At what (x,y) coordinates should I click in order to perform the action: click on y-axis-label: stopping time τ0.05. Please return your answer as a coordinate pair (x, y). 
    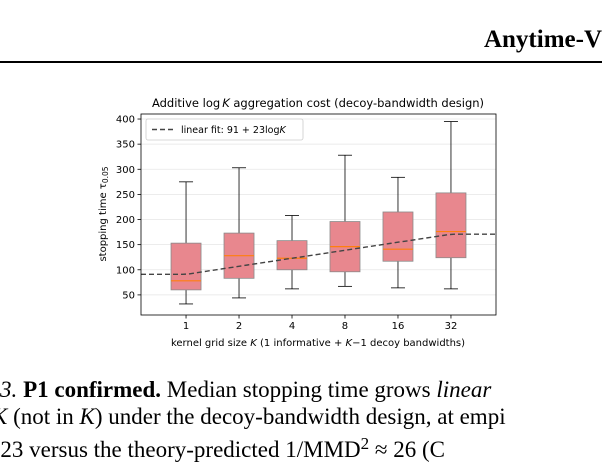
    Looking at the image, I should click on (104, 213).